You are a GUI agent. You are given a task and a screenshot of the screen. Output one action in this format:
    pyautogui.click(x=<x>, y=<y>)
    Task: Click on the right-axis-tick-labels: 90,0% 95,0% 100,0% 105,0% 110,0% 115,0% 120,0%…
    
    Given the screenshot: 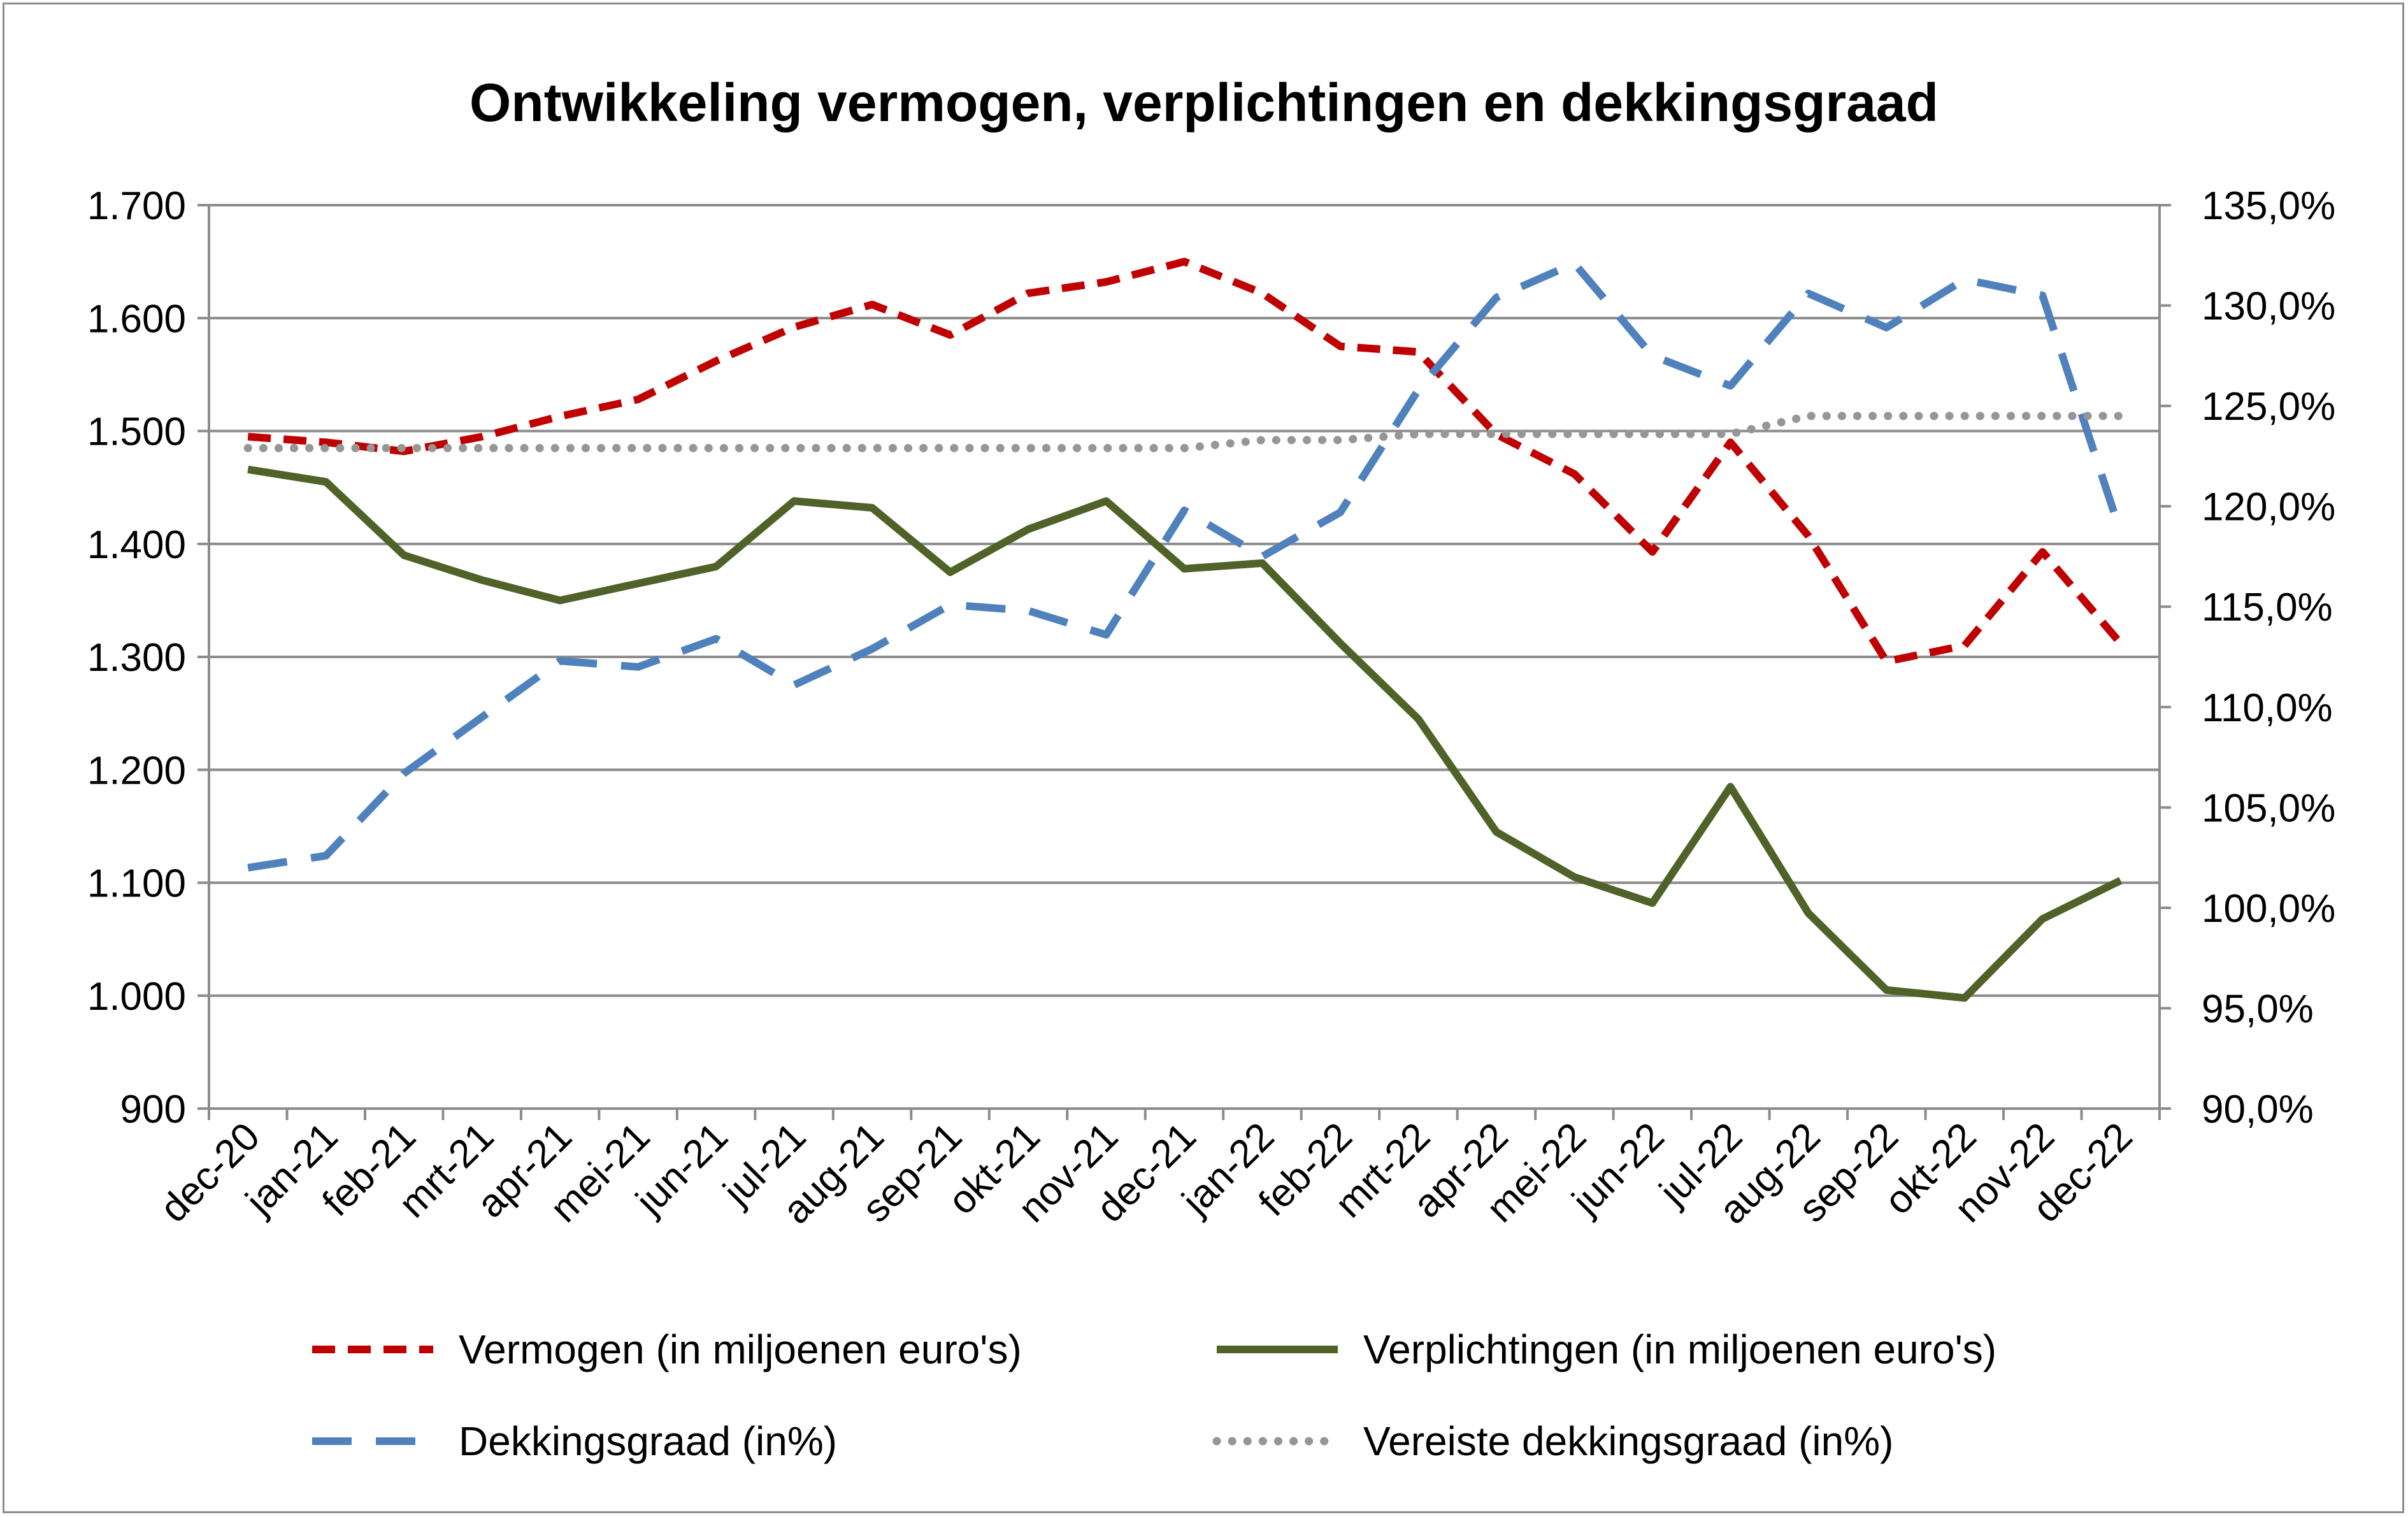 What is the action you would take?
    pyautogui.click(x=2268, y=658)
    